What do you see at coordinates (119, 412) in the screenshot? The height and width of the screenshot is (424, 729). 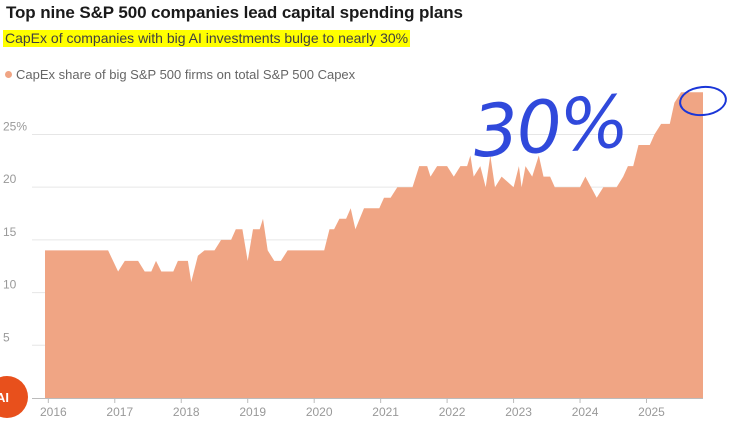 I see `x-tick-label-2017: 2017` at bounding box center [119, 412].